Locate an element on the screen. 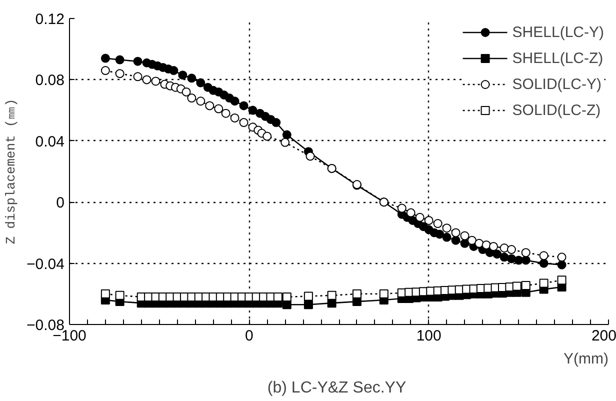 The image size is (616, 401). y-tick-label: 0 is located at coordinates (60, 203).